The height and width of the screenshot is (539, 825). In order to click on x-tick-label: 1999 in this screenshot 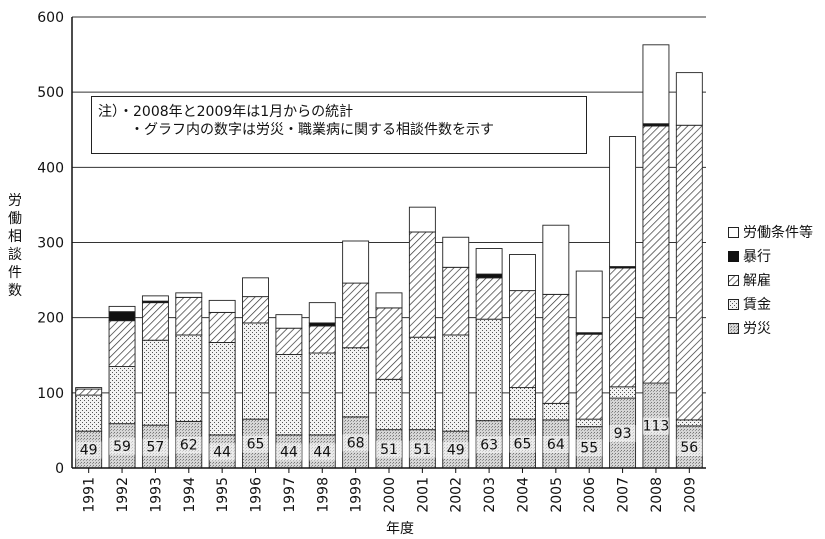, I will do `click(357, 495)`.